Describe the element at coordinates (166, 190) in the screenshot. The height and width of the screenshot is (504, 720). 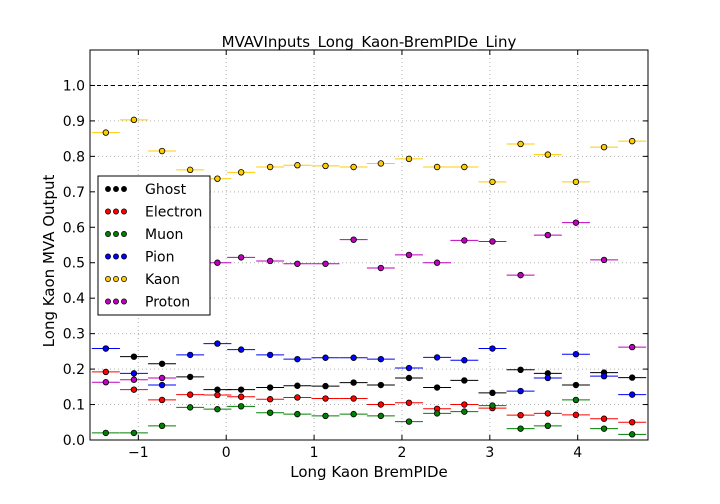
I see `legend-label: Ghost` at that location.